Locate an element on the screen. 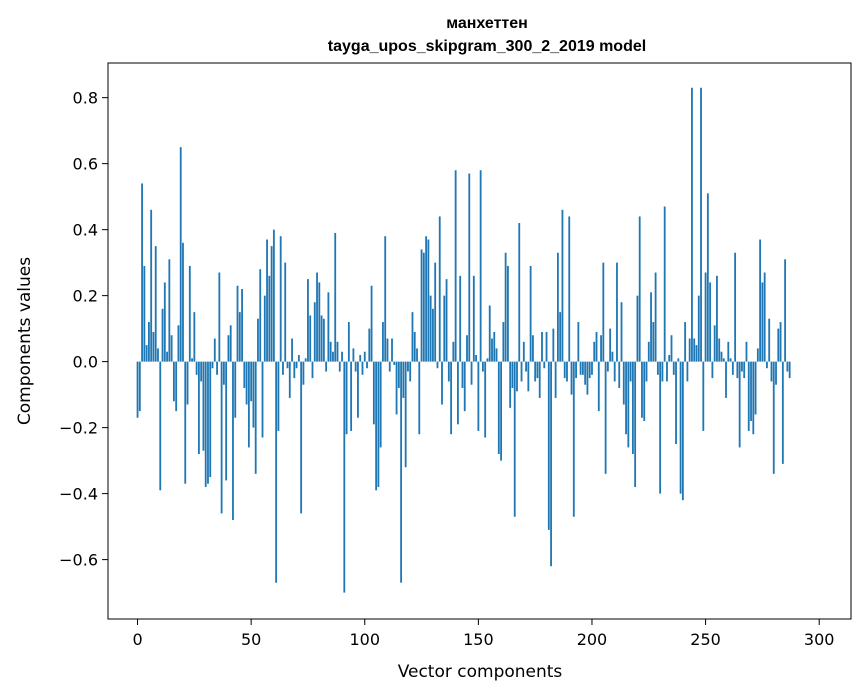 This screenshot has width=867, height=696. y-axis-ticks: −0.6 −0.4 −0.2 0.0 0.2 0.4 0.6 0.8 is located at coordinates (83, 329).